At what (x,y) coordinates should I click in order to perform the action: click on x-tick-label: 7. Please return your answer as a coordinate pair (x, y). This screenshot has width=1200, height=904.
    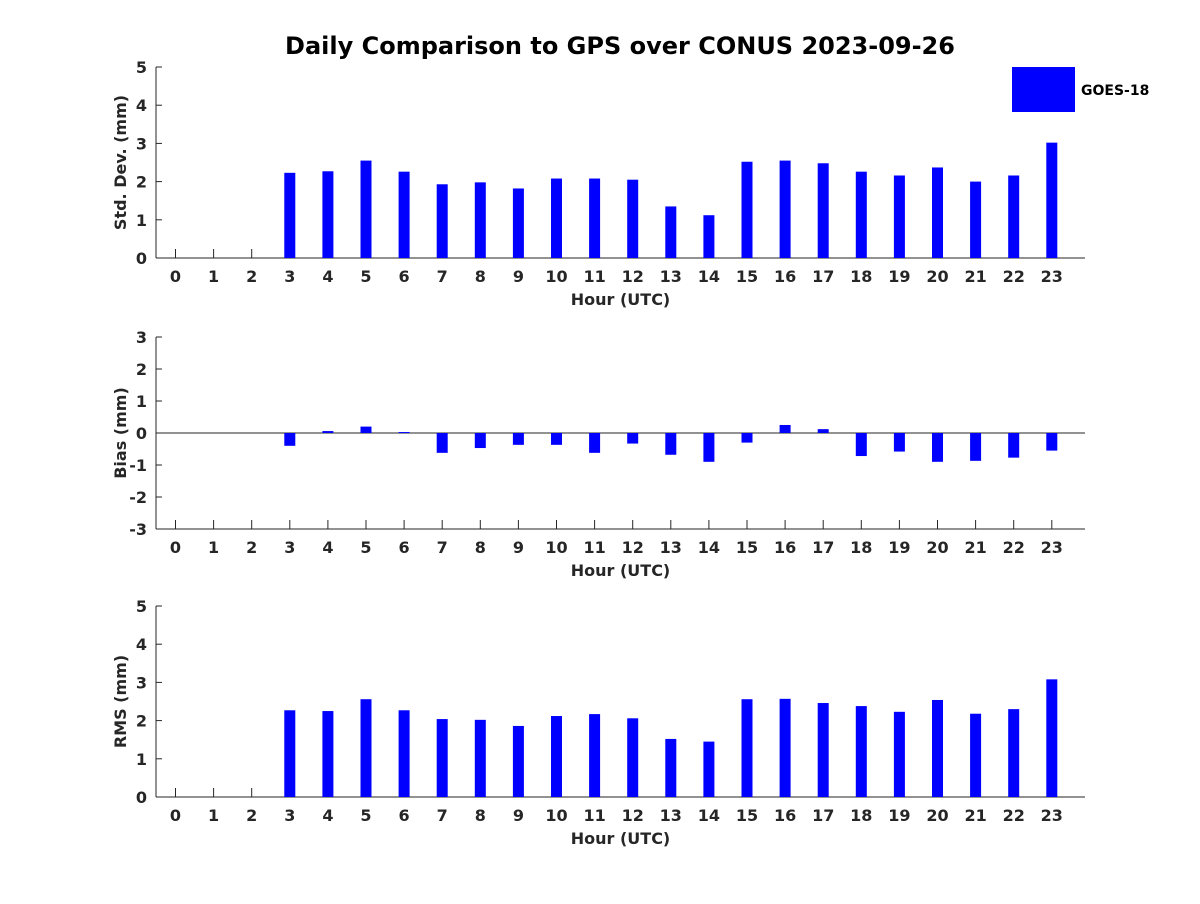
    Looking at the image, I should click on (442, 276).